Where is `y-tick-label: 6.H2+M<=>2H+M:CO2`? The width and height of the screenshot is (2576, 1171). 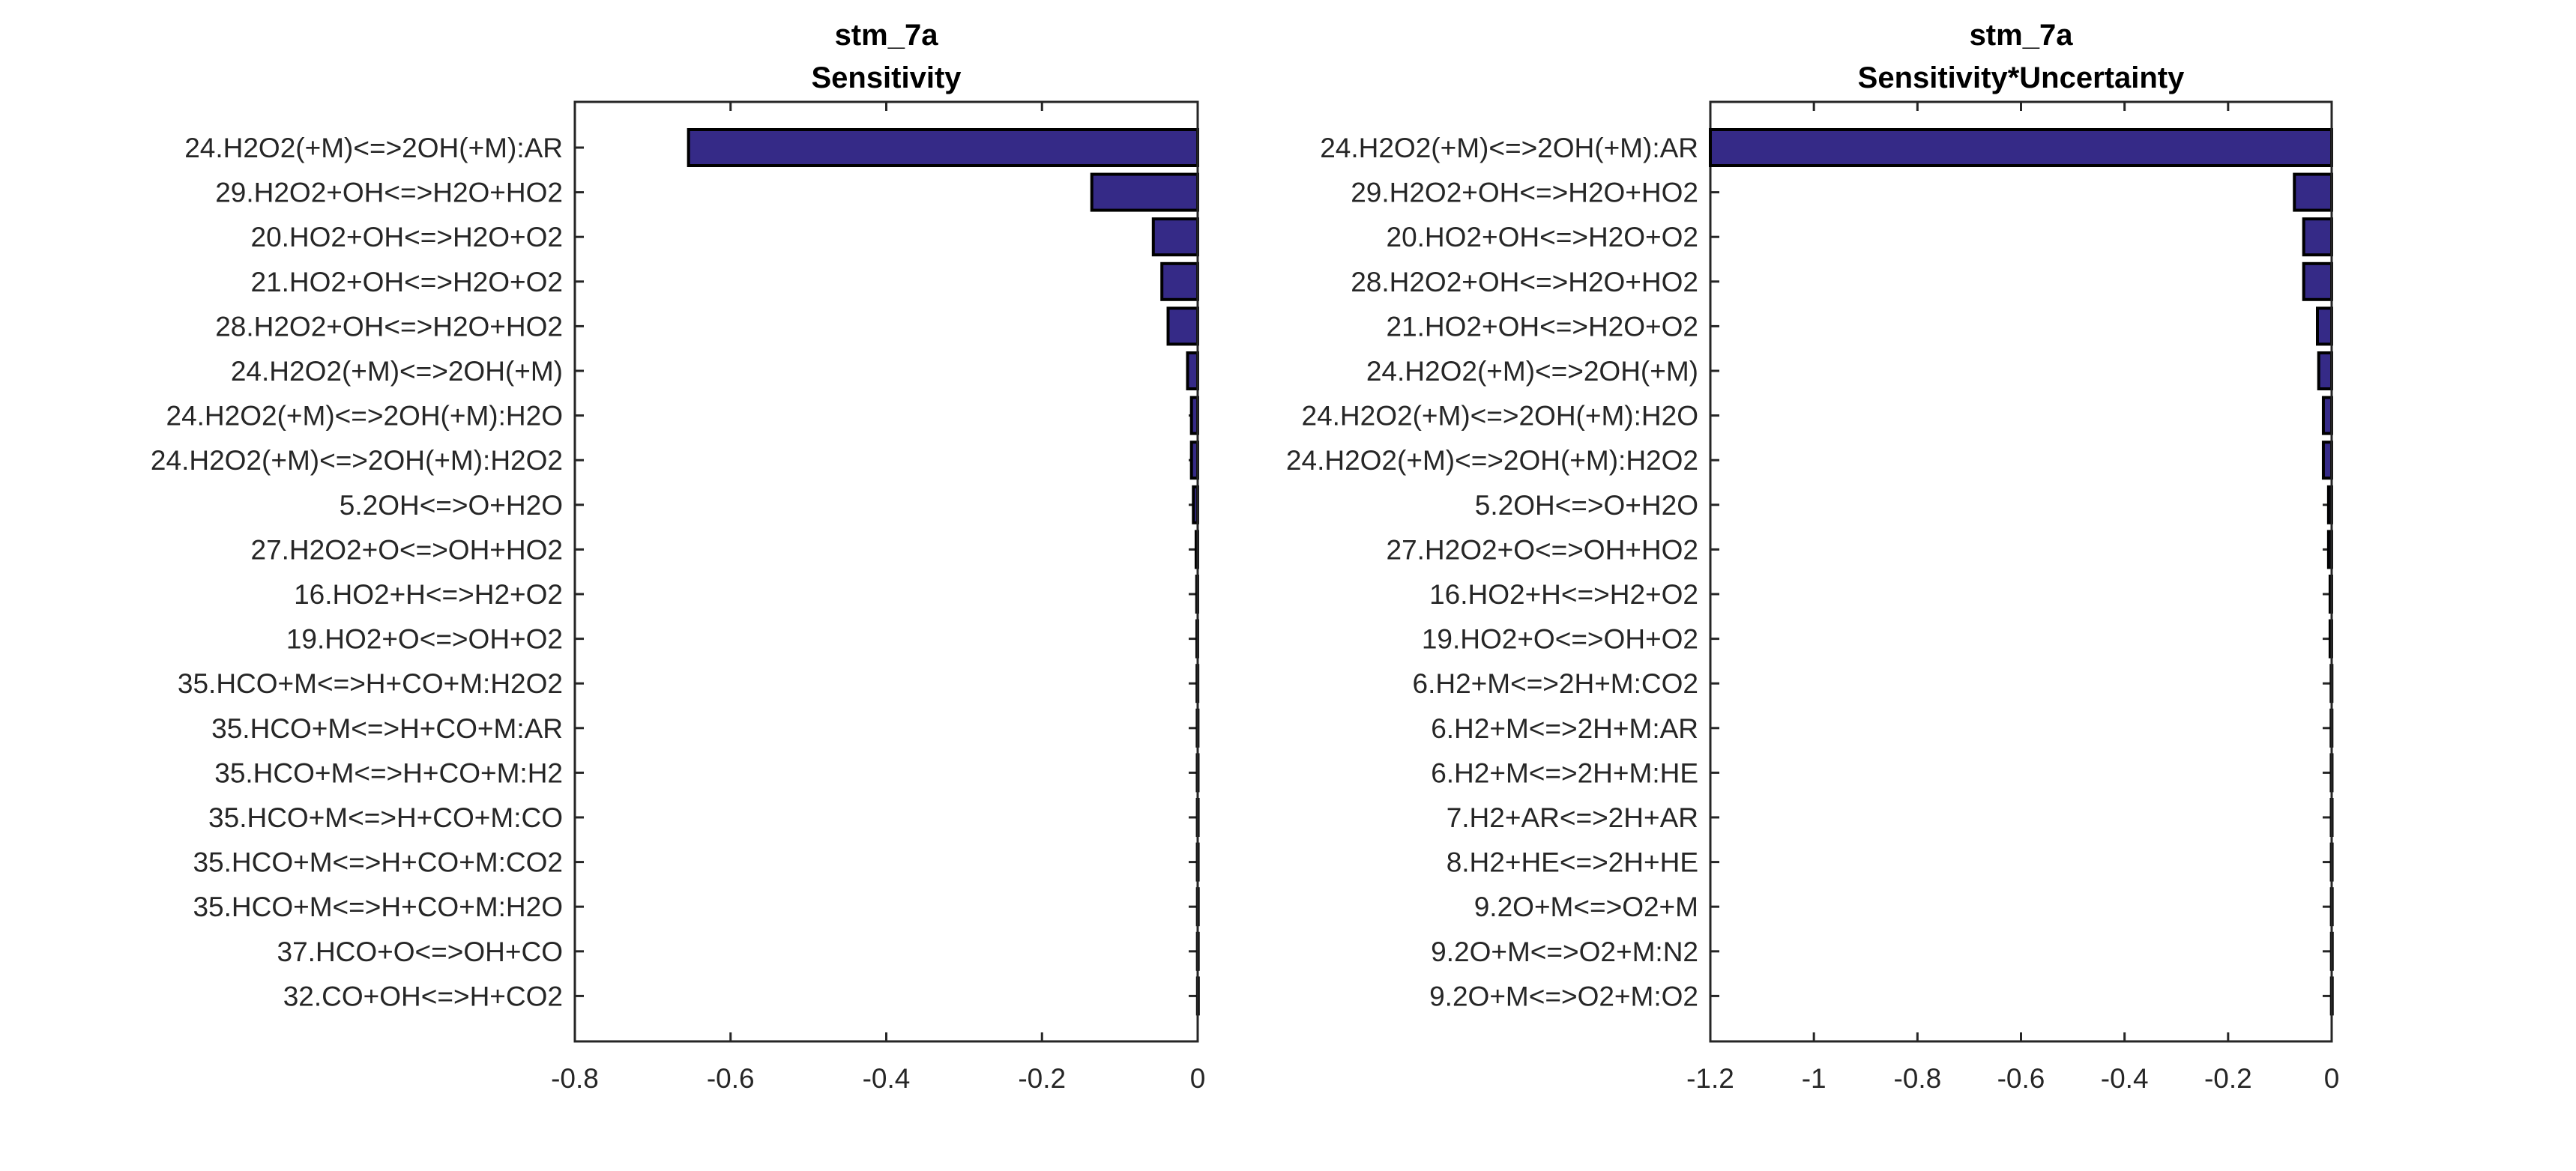
y-tick-label: 6.H2+M<=>2H+M:CO2 is located at coordinates (1556, 683).